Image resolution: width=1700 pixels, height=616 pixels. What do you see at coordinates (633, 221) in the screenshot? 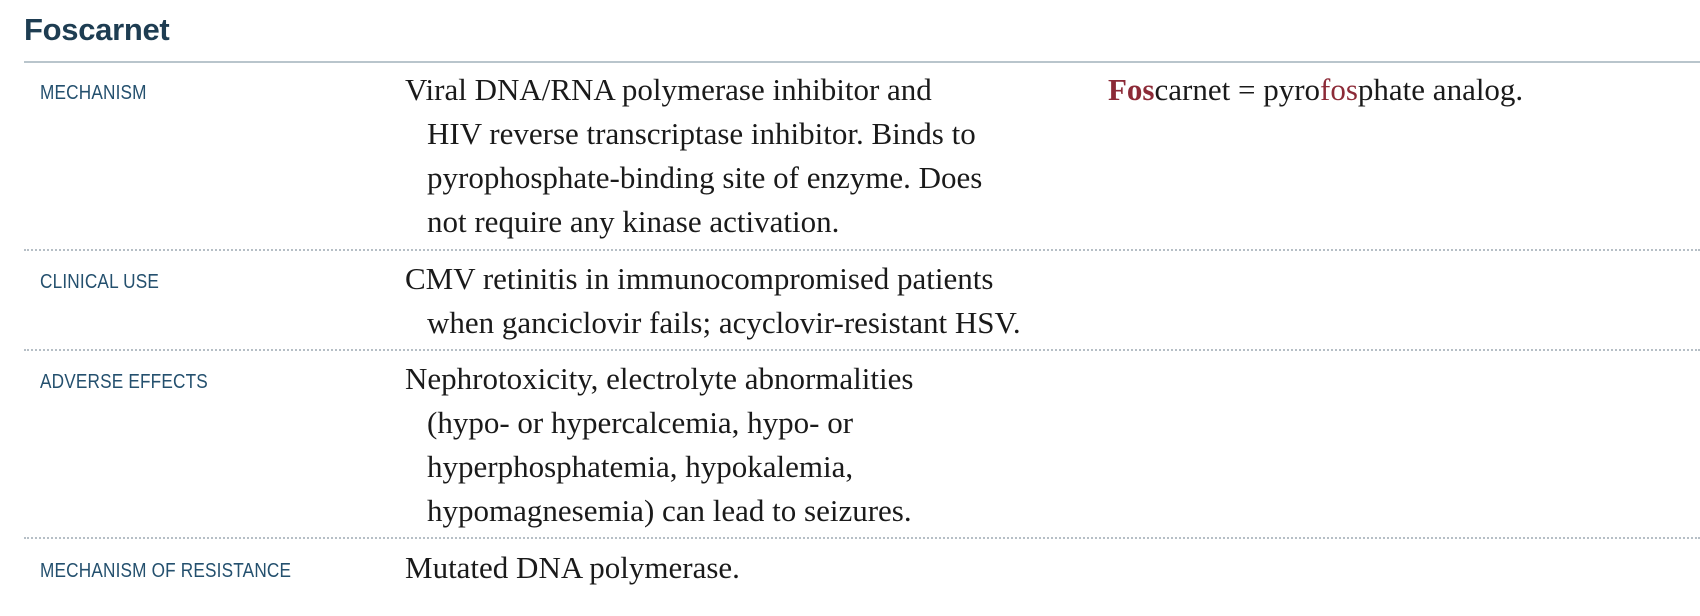
I see `body-line: not require any kinase activation.` at bounding box center [633, 221].